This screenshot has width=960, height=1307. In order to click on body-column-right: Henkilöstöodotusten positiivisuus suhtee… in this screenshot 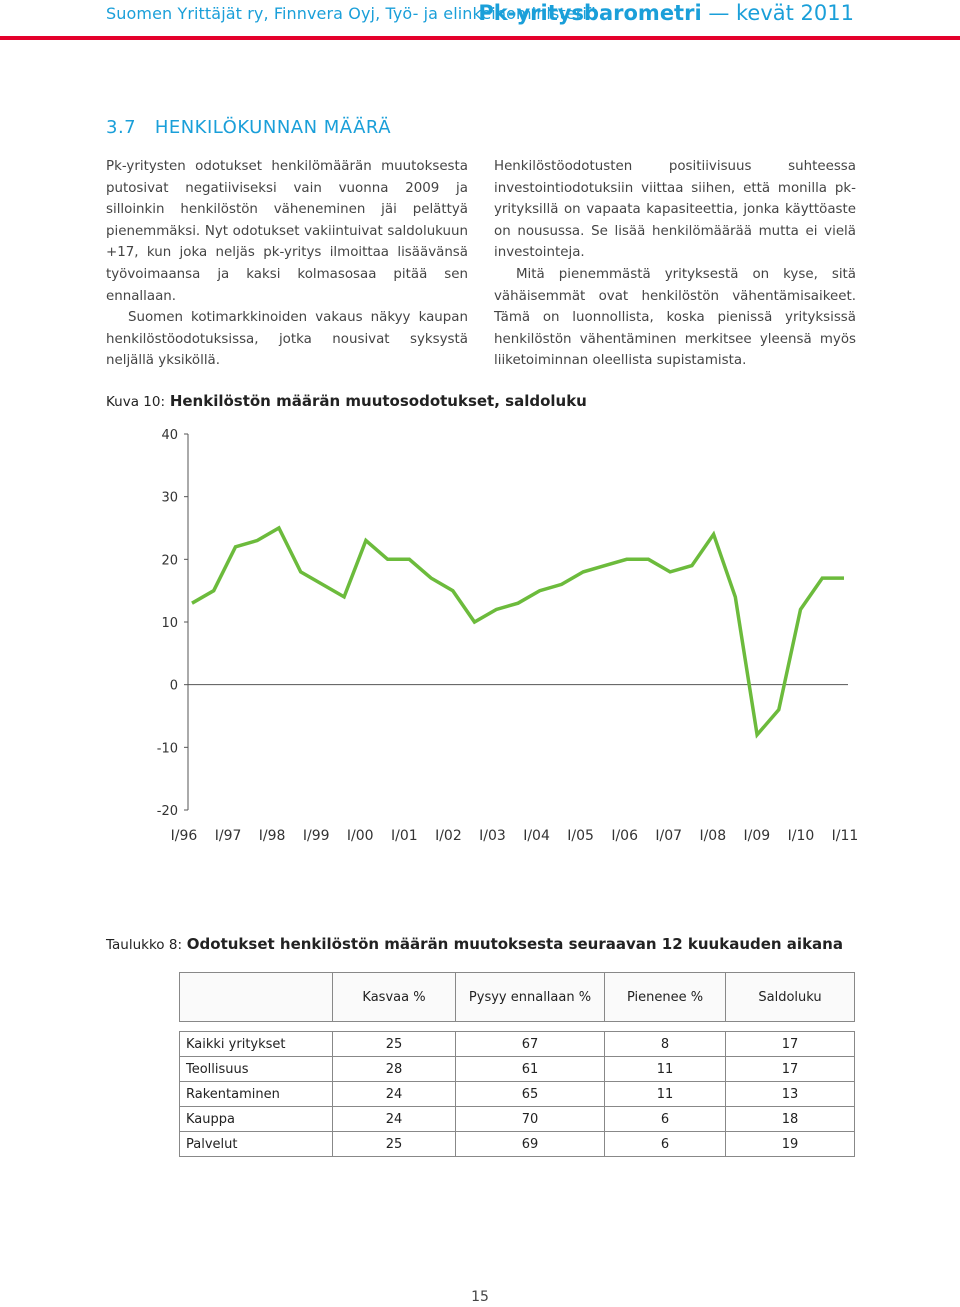, I will do `click(675, 264)`.